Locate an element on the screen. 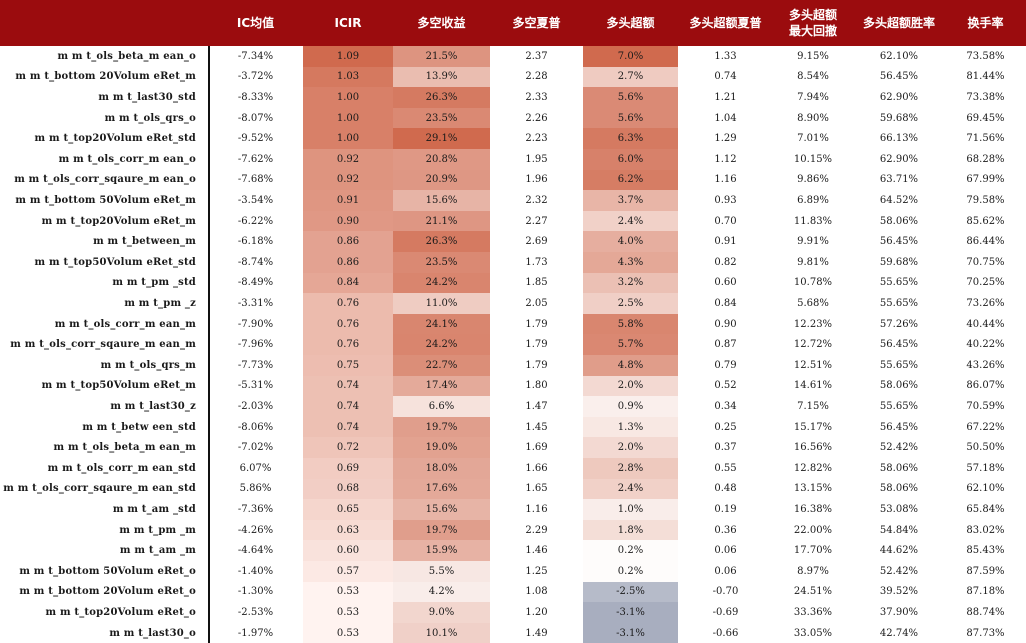 This screenshot has width=1026, height=643. ic-cell: -3.31% is located at coordinates (255, 303).